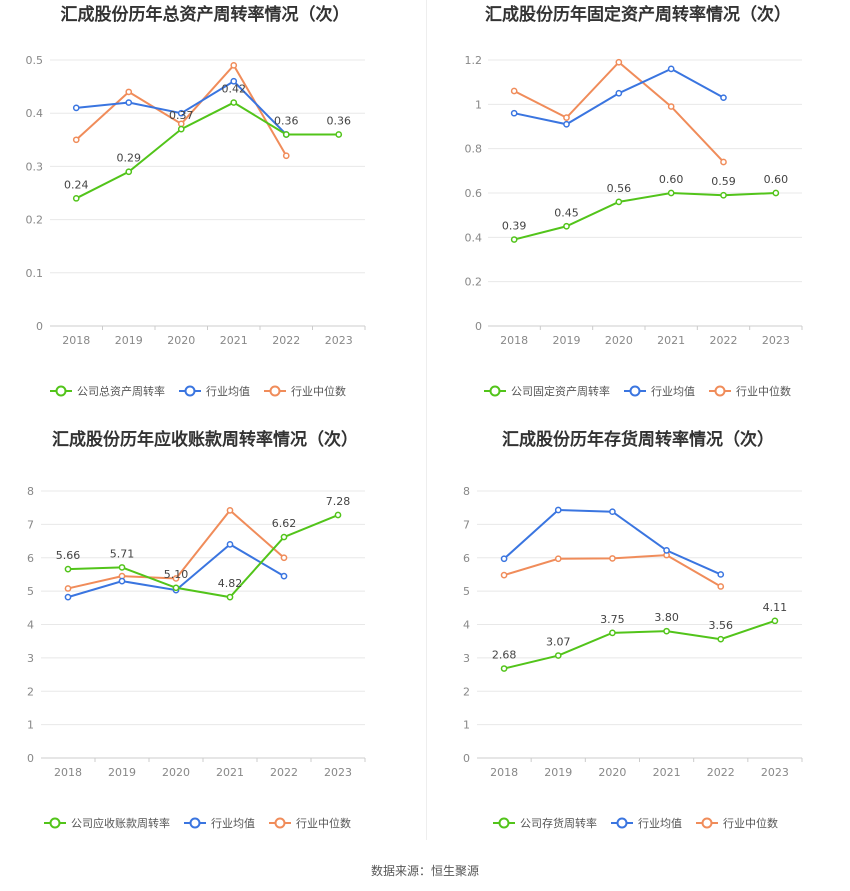  What do you see at coordinates (474, 282) in the screenshot?
I see `y-tick-label: 0.2` at bounding box center [474, 282].